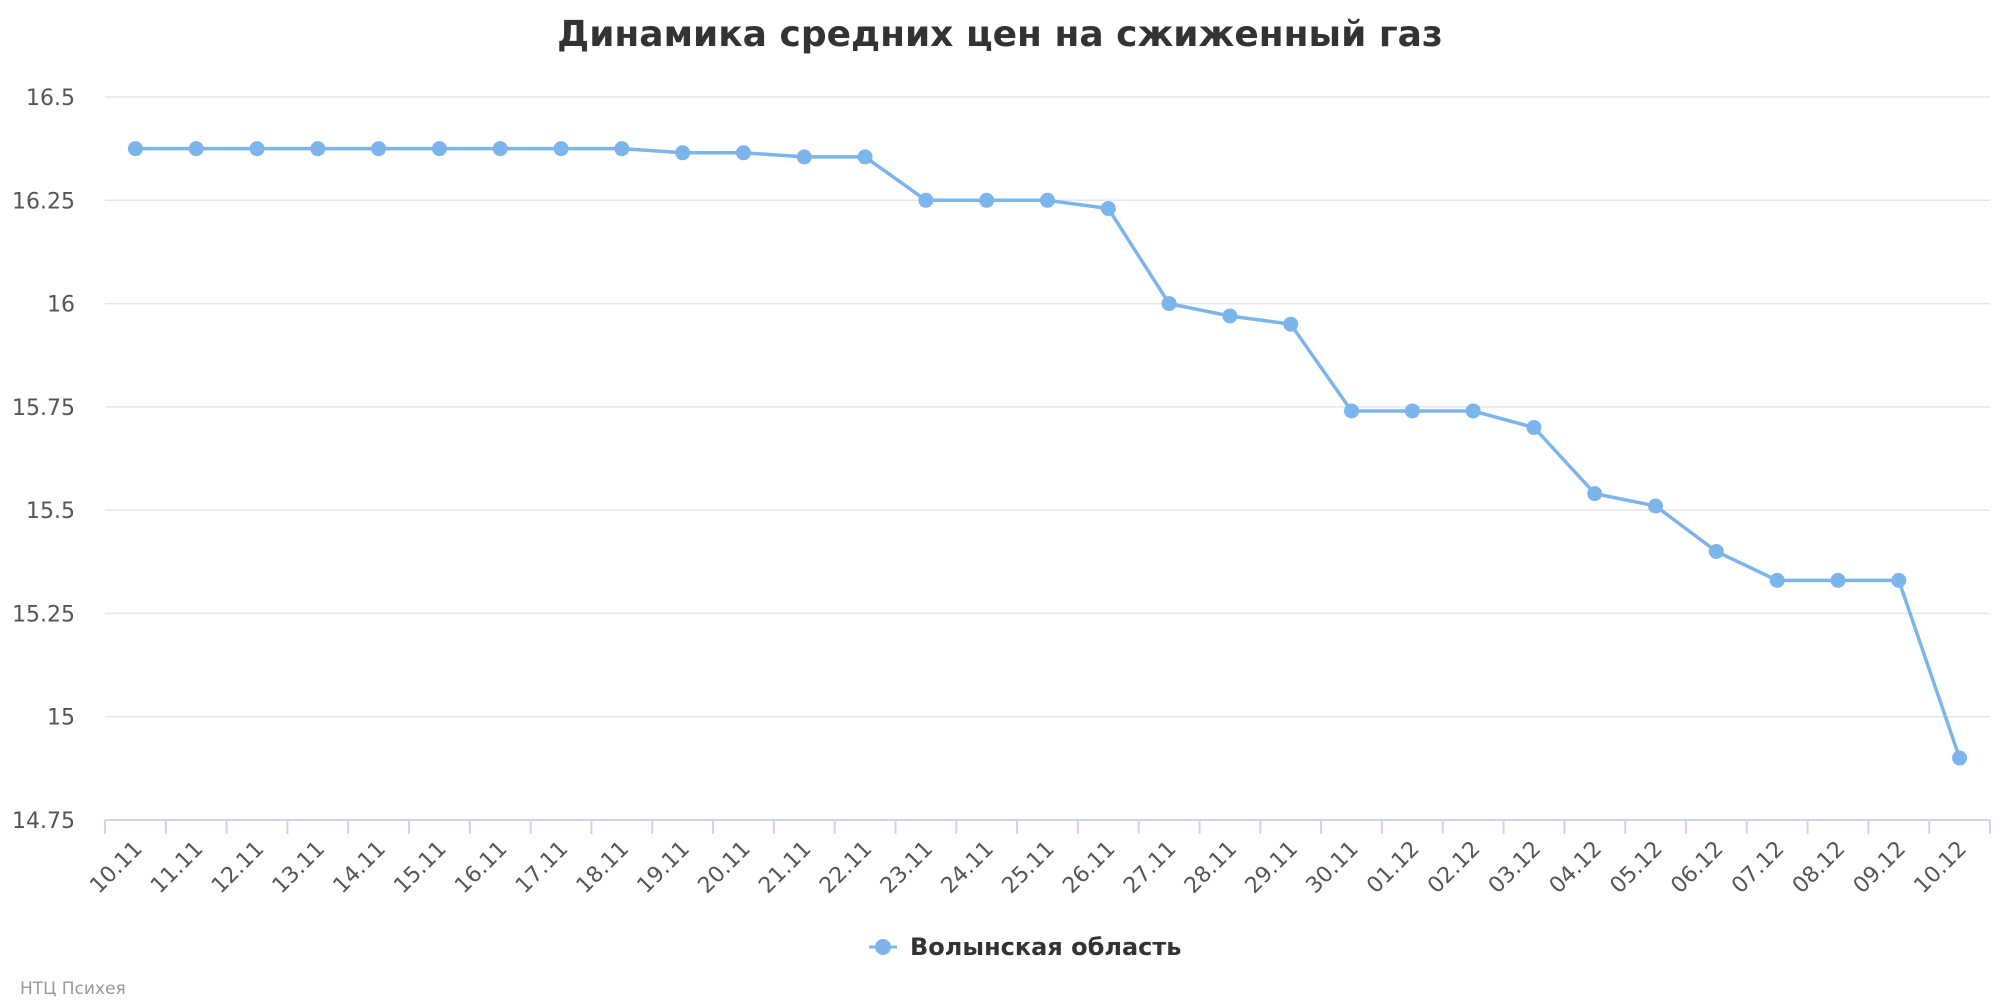  Describe the element at coordinates (1454, 868) in the screenshot. I see `x-tick-label: 02.12` at that location.